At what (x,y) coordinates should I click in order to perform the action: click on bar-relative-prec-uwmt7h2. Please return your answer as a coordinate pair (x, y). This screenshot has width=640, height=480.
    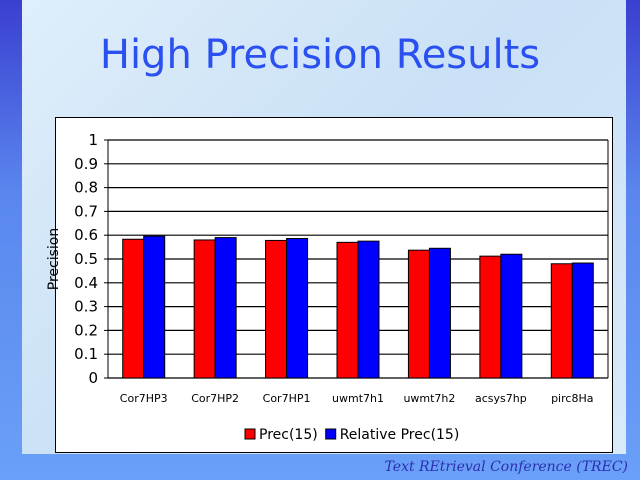
    Looking at the image, I should click on (439, 313).